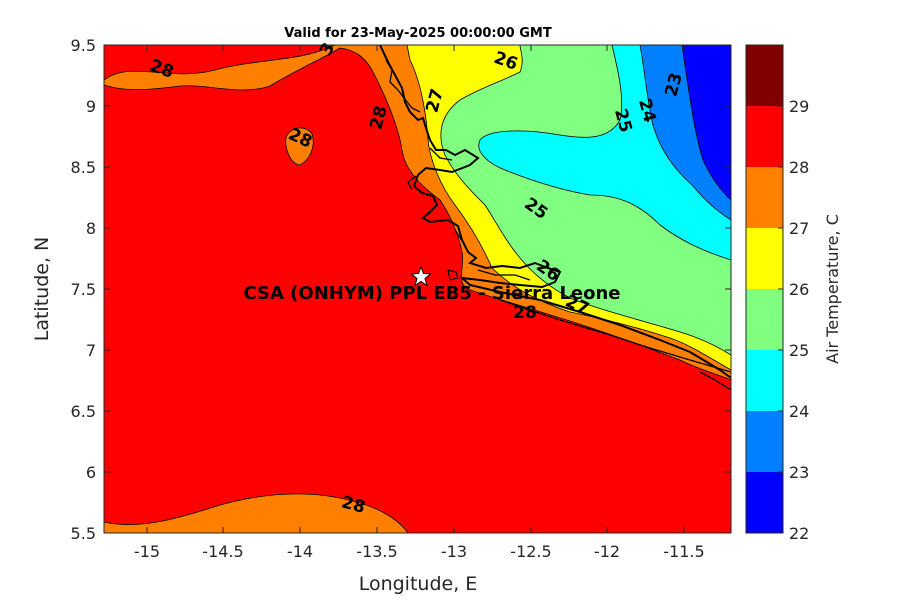 This screenshot has height=600, width=900. What do you see at coordinates (83, 167) in the screenshot?
I see `y-tick-label: 8.5` at bounding box center [83, 167].